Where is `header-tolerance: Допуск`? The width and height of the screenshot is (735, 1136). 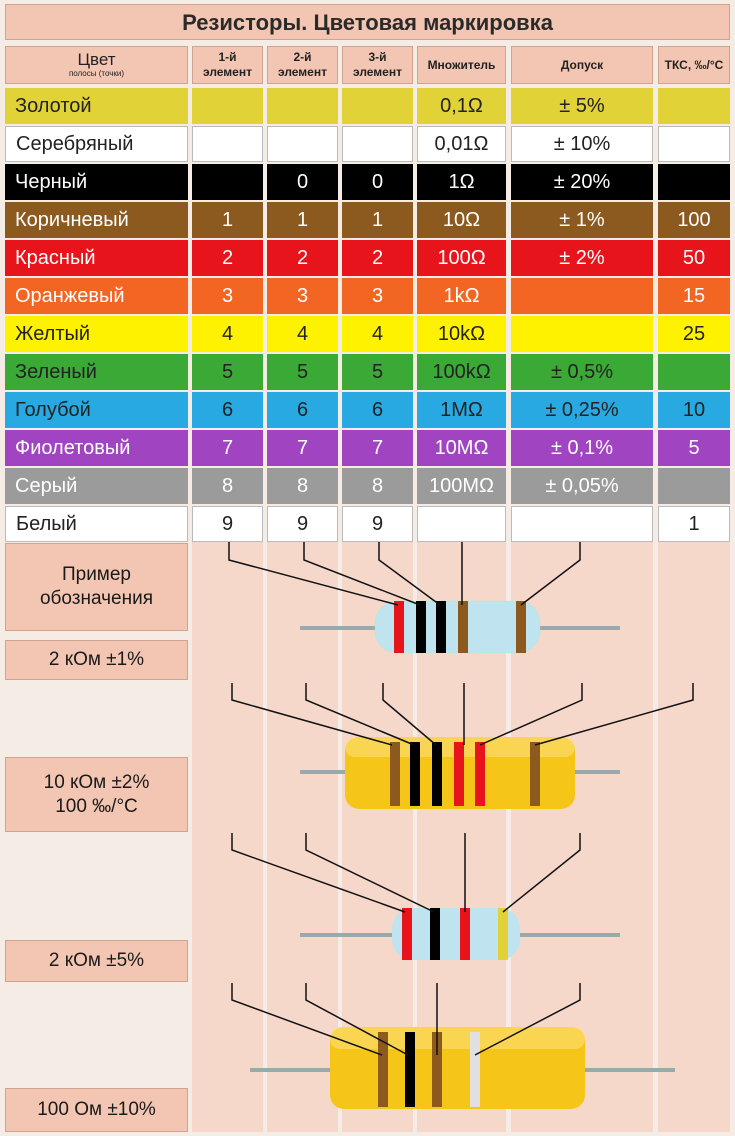 header-tolerance: Допуск is located at coordinates (582, 65).